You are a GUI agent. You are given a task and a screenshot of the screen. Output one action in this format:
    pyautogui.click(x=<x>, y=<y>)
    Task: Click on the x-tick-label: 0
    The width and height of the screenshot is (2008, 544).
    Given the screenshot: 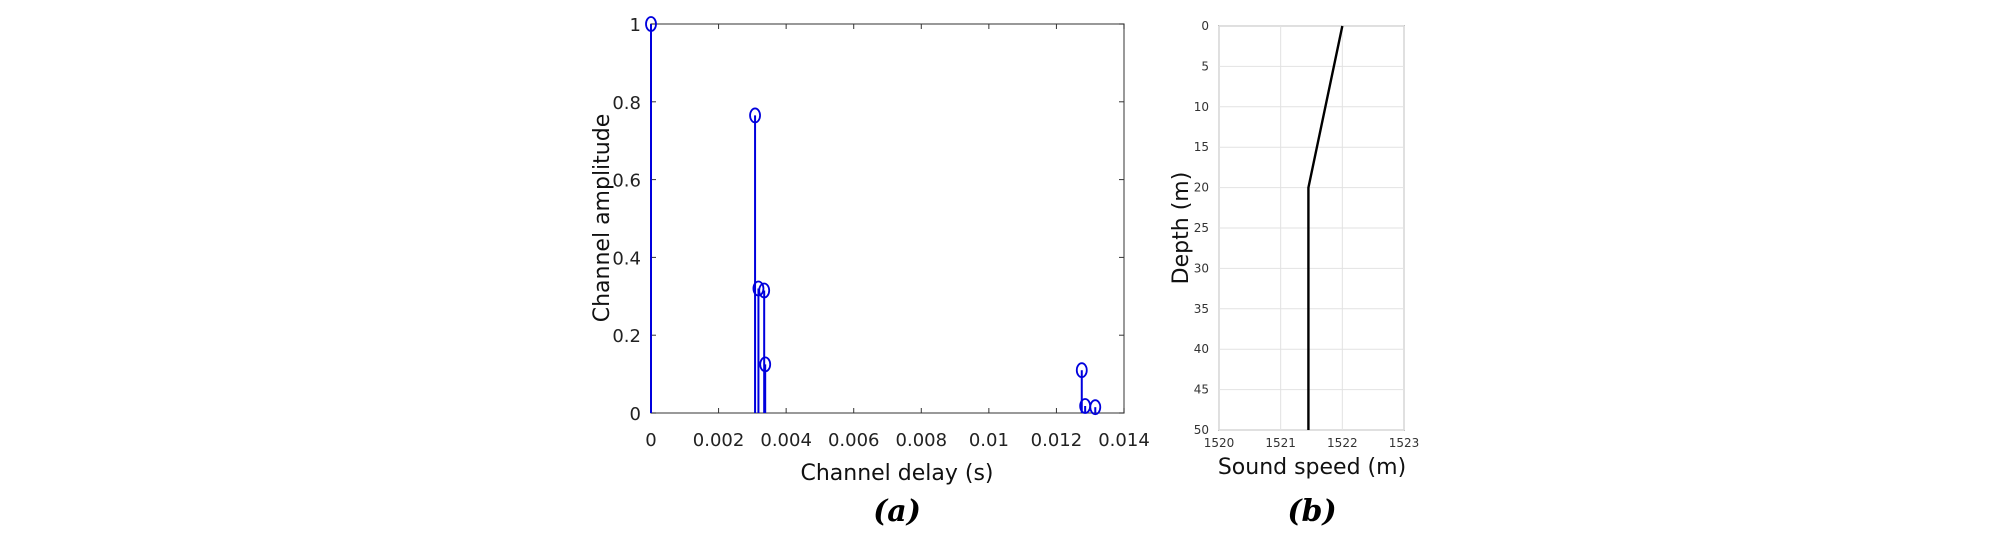 What is the action you would take?
    pyautogui.click(x=650, y=440)
    